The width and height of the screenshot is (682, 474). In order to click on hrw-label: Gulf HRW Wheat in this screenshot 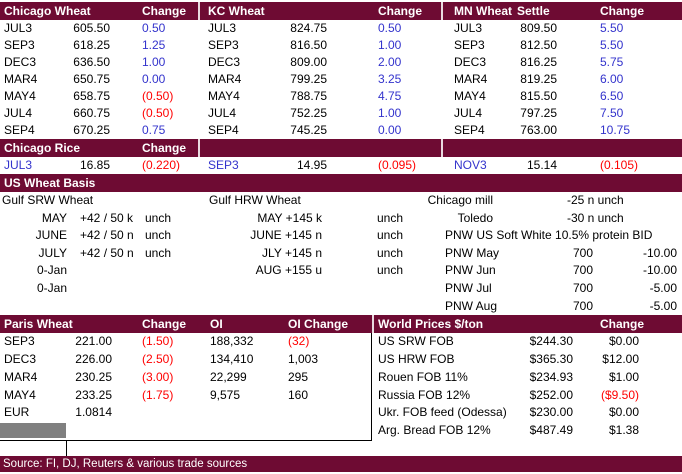, I will do `click(255, 200)`.